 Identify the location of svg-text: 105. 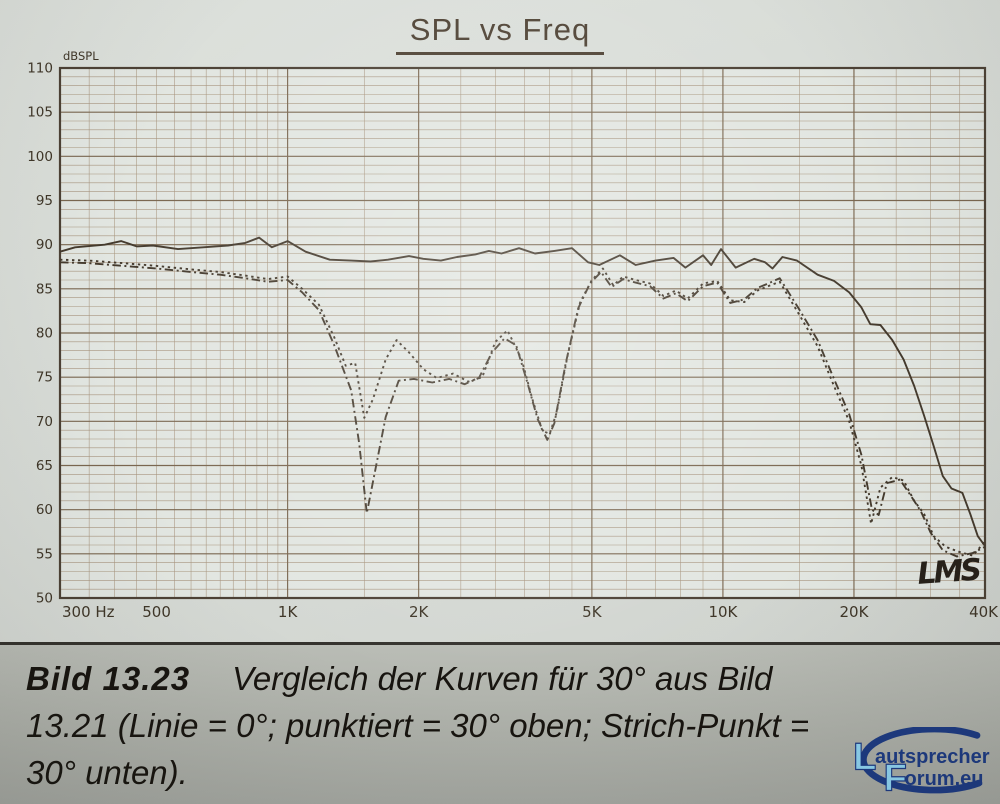
(40, 113).